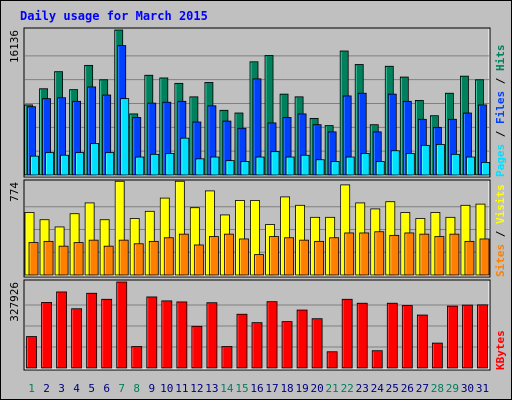 The image size is (512, 400). What do you see at coordinates (500, 260) in the screenshot?
I see `legend-entry-sites: Sites` at bounding box center [500, 260].